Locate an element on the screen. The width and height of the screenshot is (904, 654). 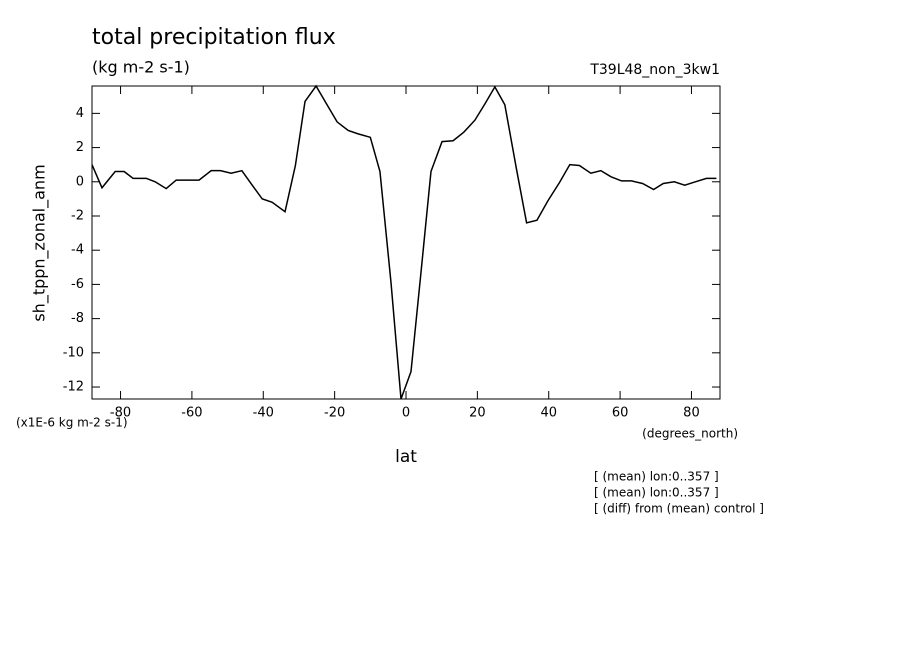
x-tick-label: 80 is located at coordinates (691, 413).